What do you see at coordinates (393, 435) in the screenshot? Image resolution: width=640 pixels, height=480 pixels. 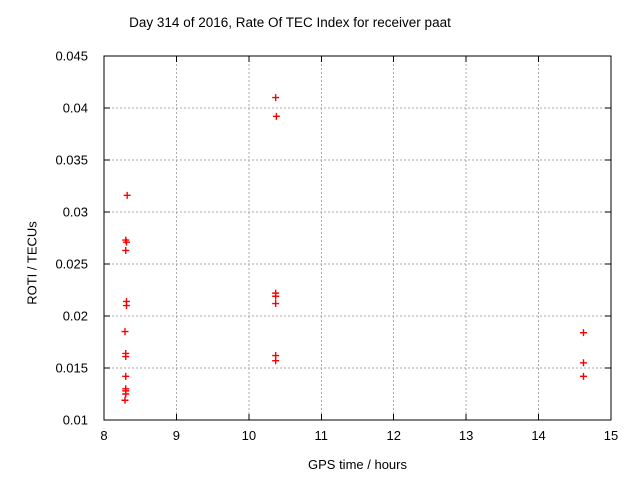 I see `x-tick-label: 12` at bounding box center [393, 435].